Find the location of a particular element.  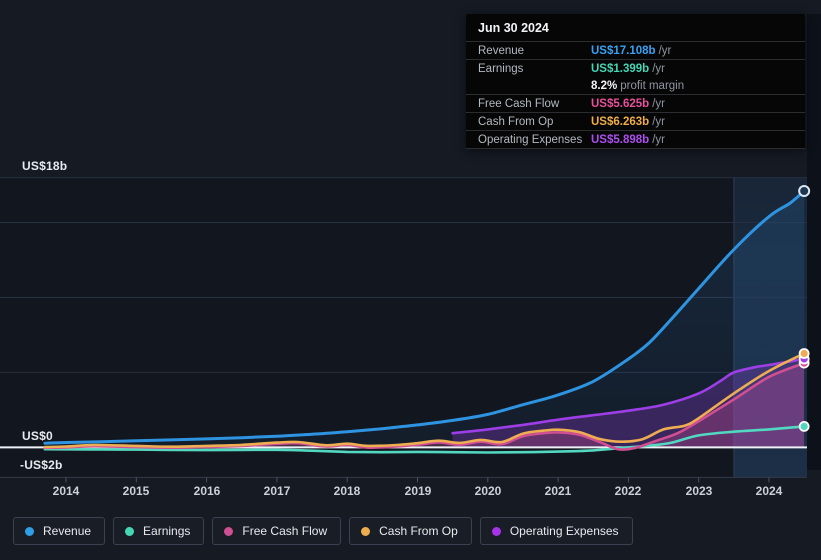

tooltip-value: US$6.263b is located at coordinates (620, 121).